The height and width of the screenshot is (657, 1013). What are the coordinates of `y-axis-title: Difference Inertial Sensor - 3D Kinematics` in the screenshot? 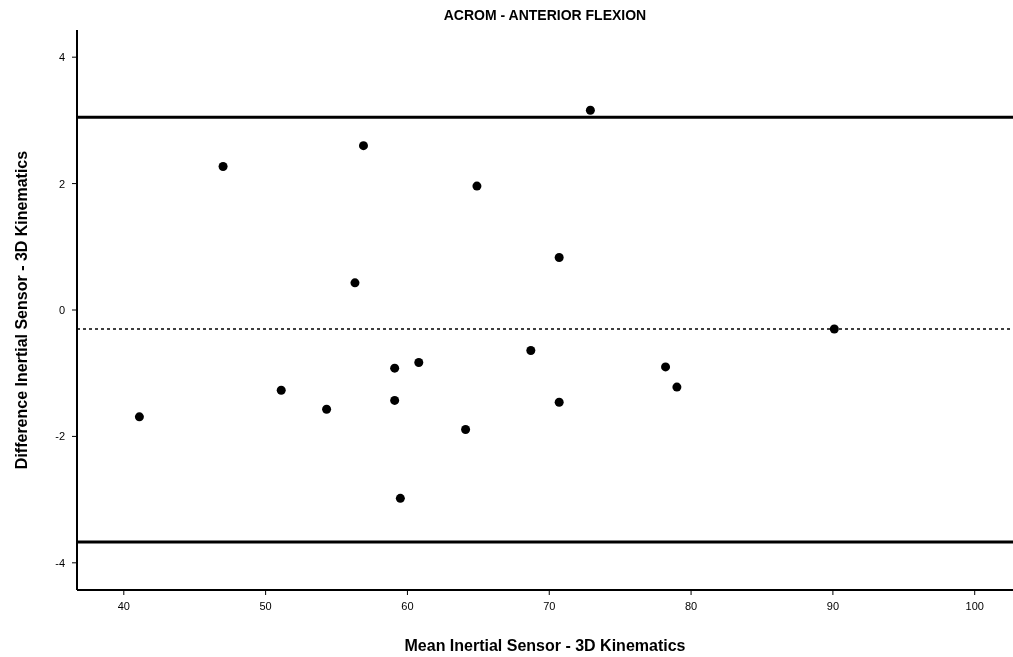 It's located at (21, 310).